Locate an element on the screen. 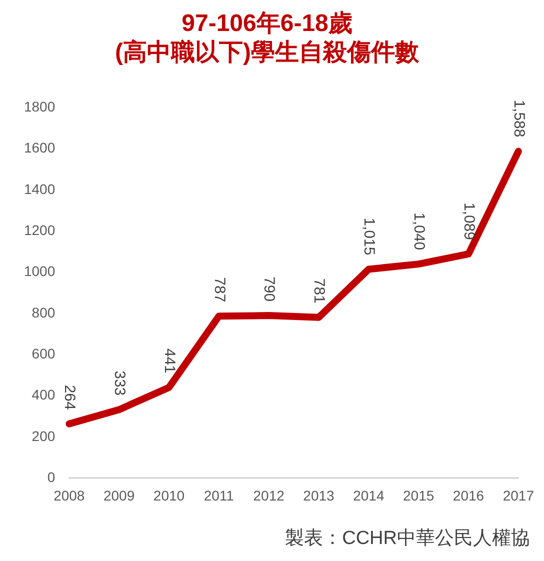 The image size is (544, 561). y-tick-label: 600 is located at coordinates (44, 354).